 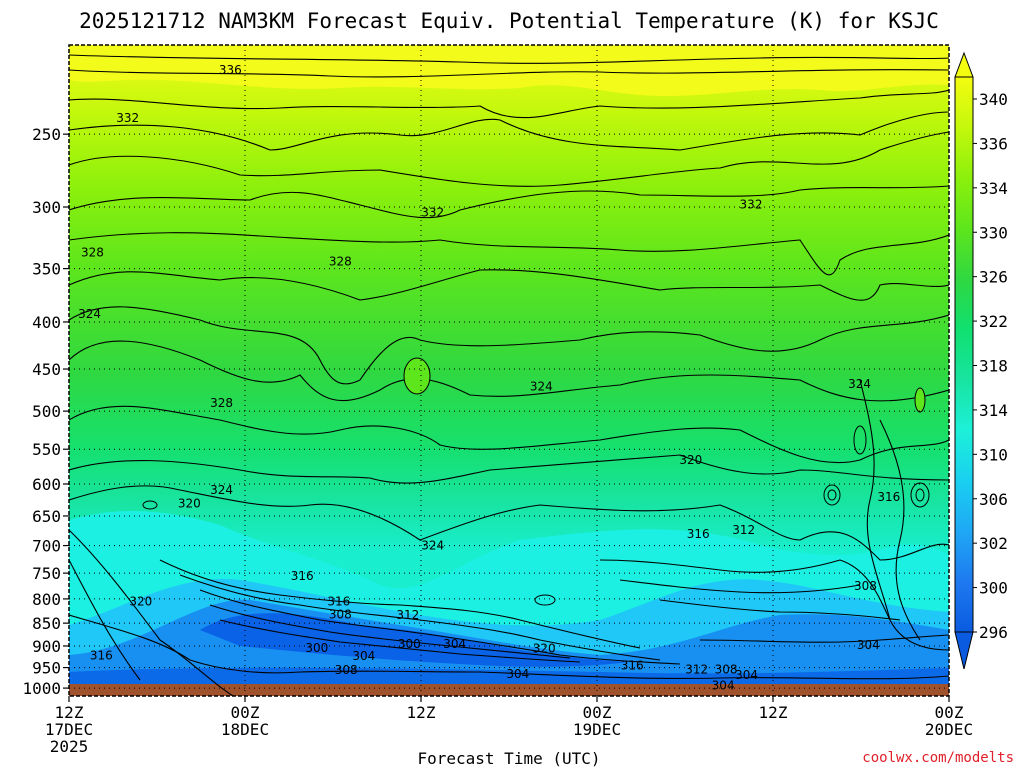 I want to click on colorbar-tick-label: 302, so click(x=993, y=543).